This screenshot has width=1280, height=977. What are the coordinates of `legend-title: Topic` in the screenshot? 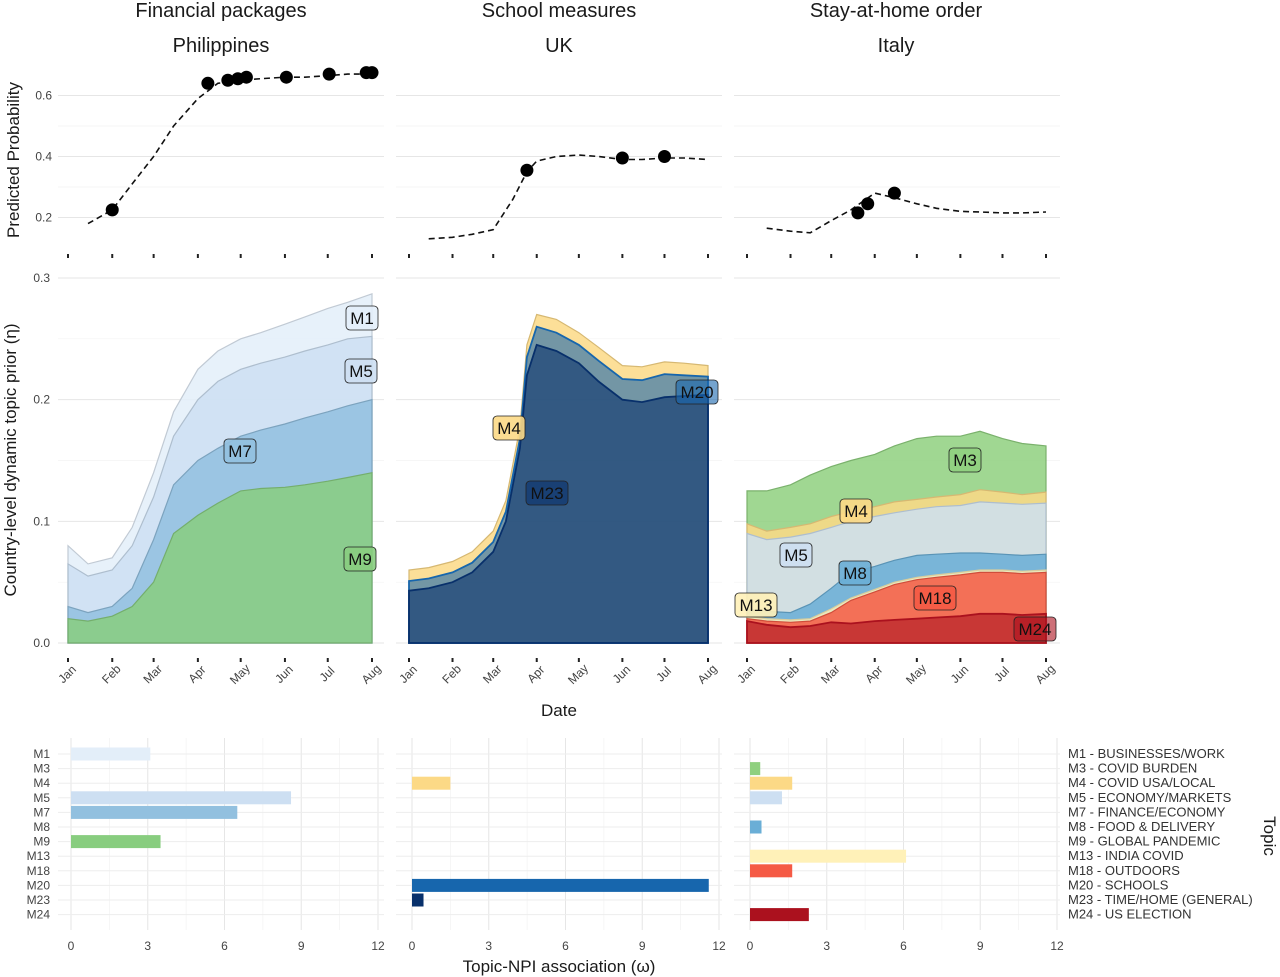 It's located at (1269, 836).